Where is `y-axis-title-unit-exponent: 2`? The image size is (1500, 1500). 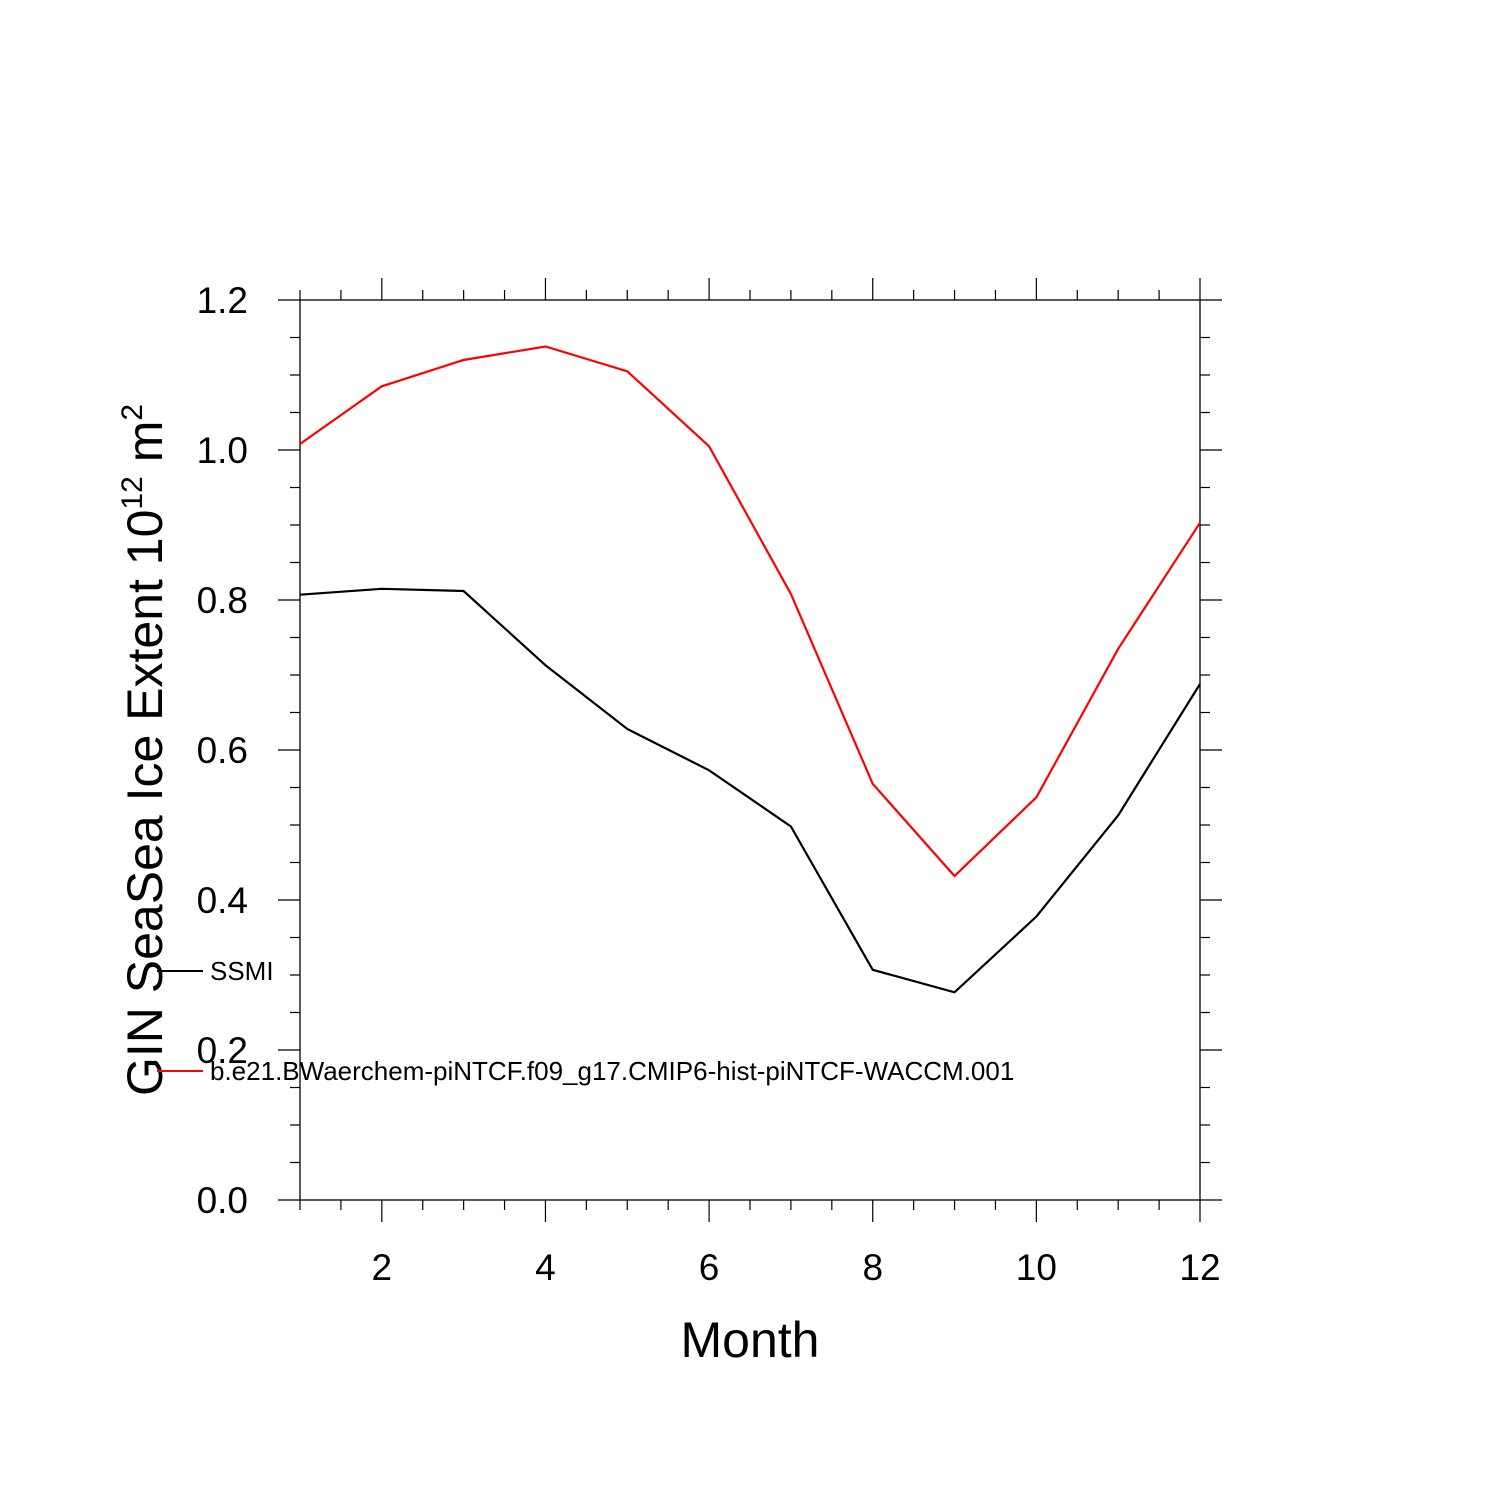
y-axis-title-unit-exponent: 2 is located at coordinates (132, 412).